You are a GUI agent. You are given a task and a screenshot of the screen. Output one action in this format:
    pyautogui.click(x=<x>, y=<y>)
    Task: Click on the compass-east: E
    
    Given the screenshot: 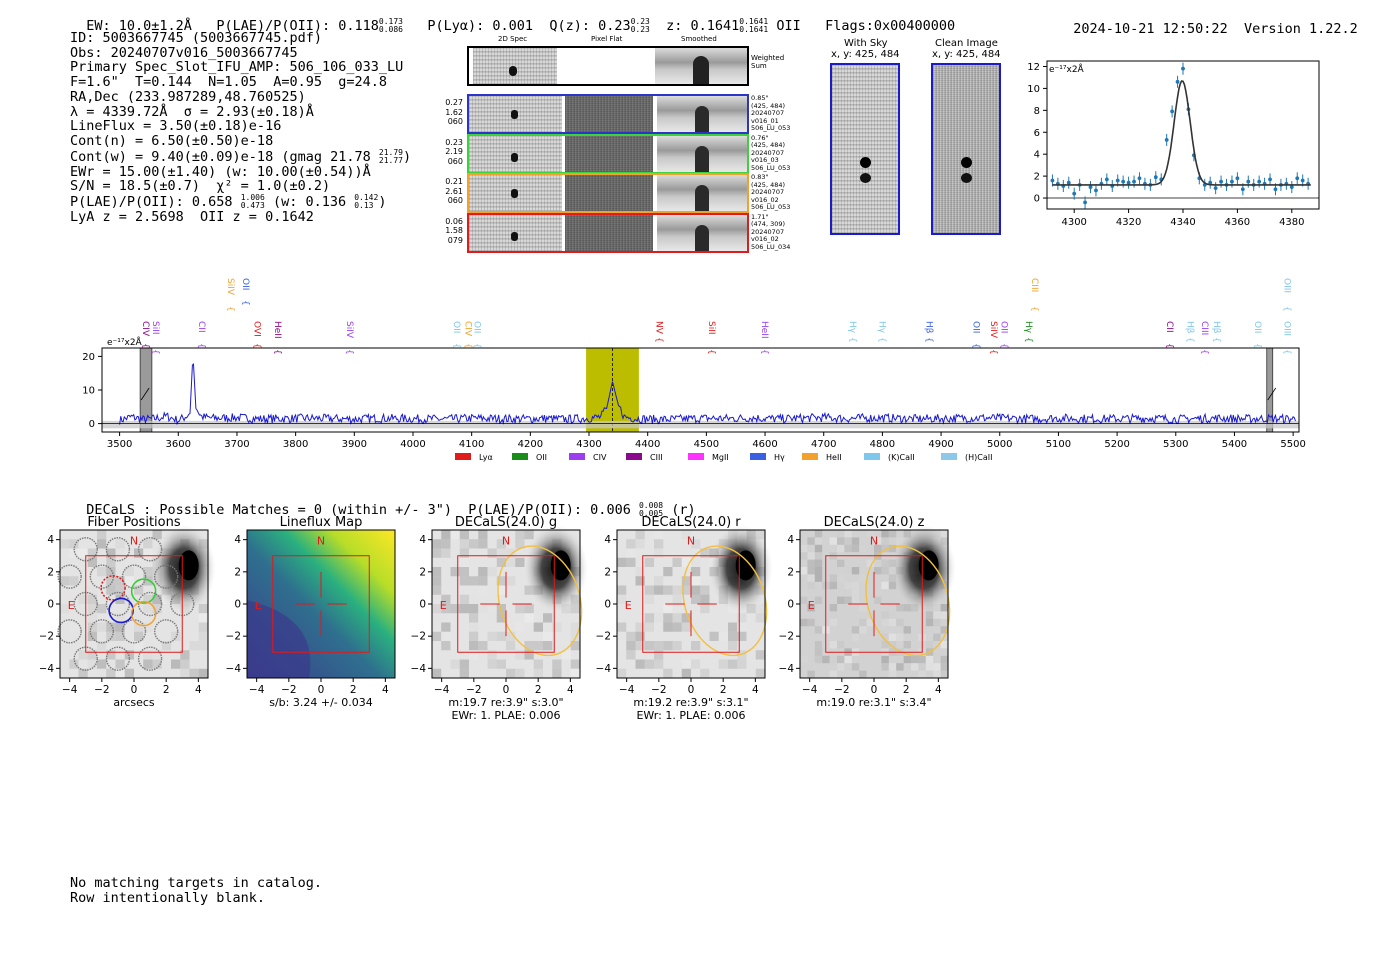 What is the action you would take?
    pyautogui.click(x=258, y=605)
    